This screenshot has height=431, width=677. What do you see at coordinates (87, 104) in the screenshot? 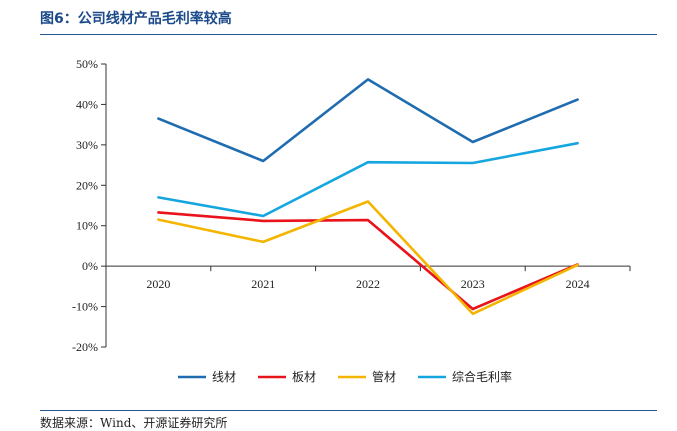
I see `y-tick-label: 40%` at bounding box center [87, 104].